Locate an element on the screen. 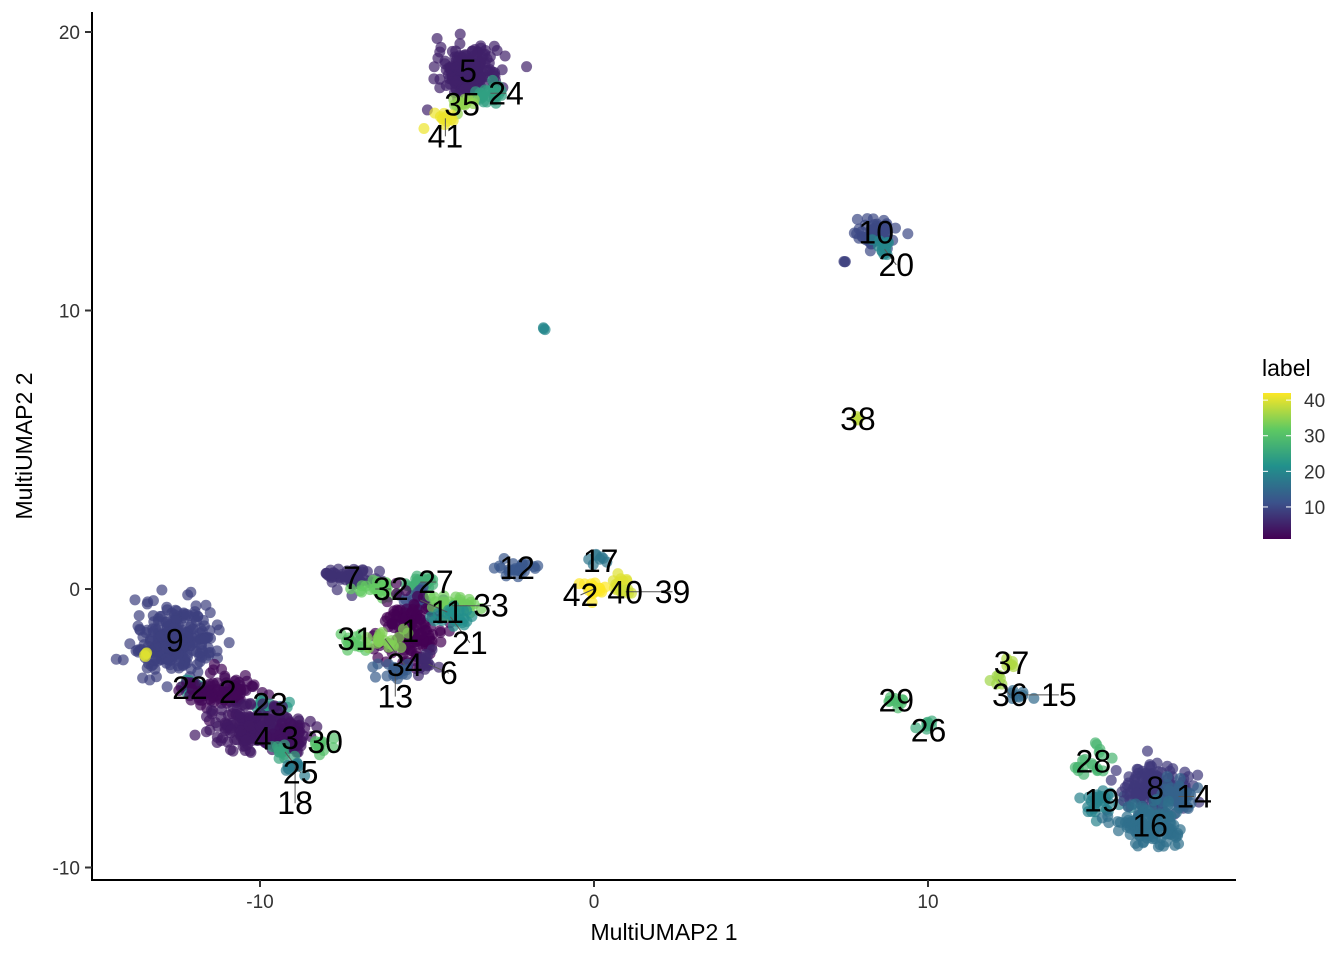  cluster-label: 38 is located at coordinates (858, 419).